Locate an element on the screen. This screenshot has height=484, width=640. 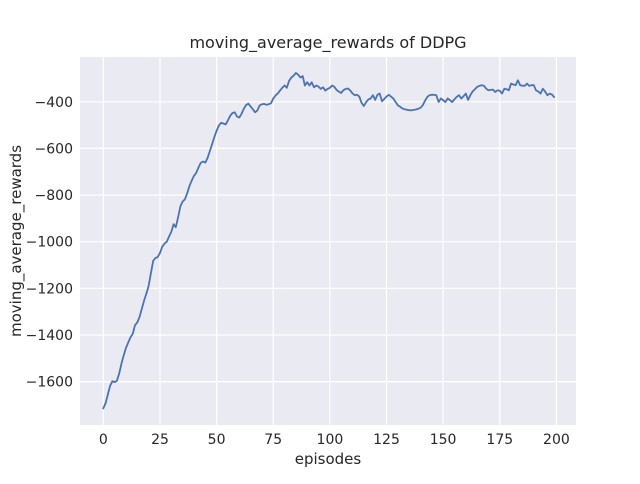
y-tick-label: −600 is located at coordinates (54, 149).